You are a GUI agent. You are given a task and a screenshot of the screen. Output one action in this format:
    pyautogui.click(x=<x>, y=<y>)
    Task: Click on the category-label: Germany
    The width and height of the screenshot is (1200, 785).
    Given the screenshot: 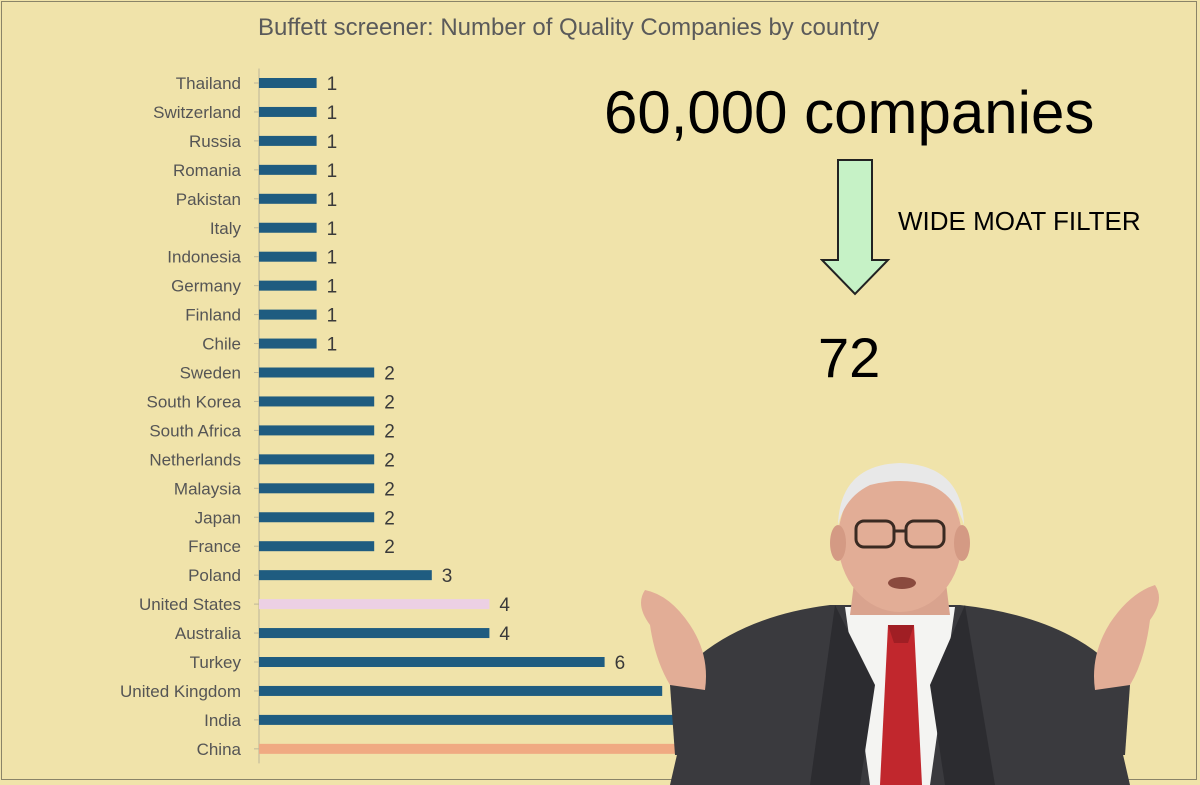 What is the action you would take?
    pyautogui.click(x=206, y=286)
    